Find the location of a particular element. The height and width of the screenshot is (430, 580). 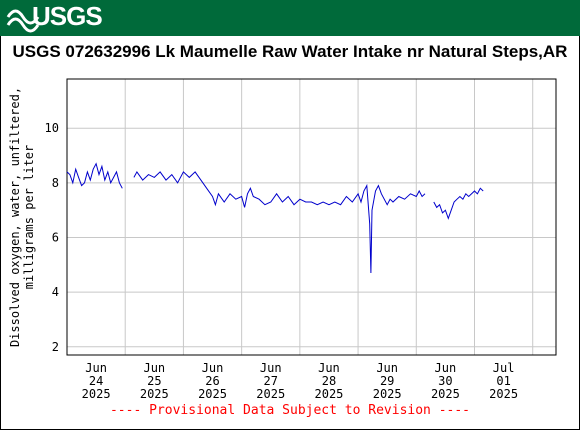

x-tick-label: Jul is located at coordinates (504, 368).